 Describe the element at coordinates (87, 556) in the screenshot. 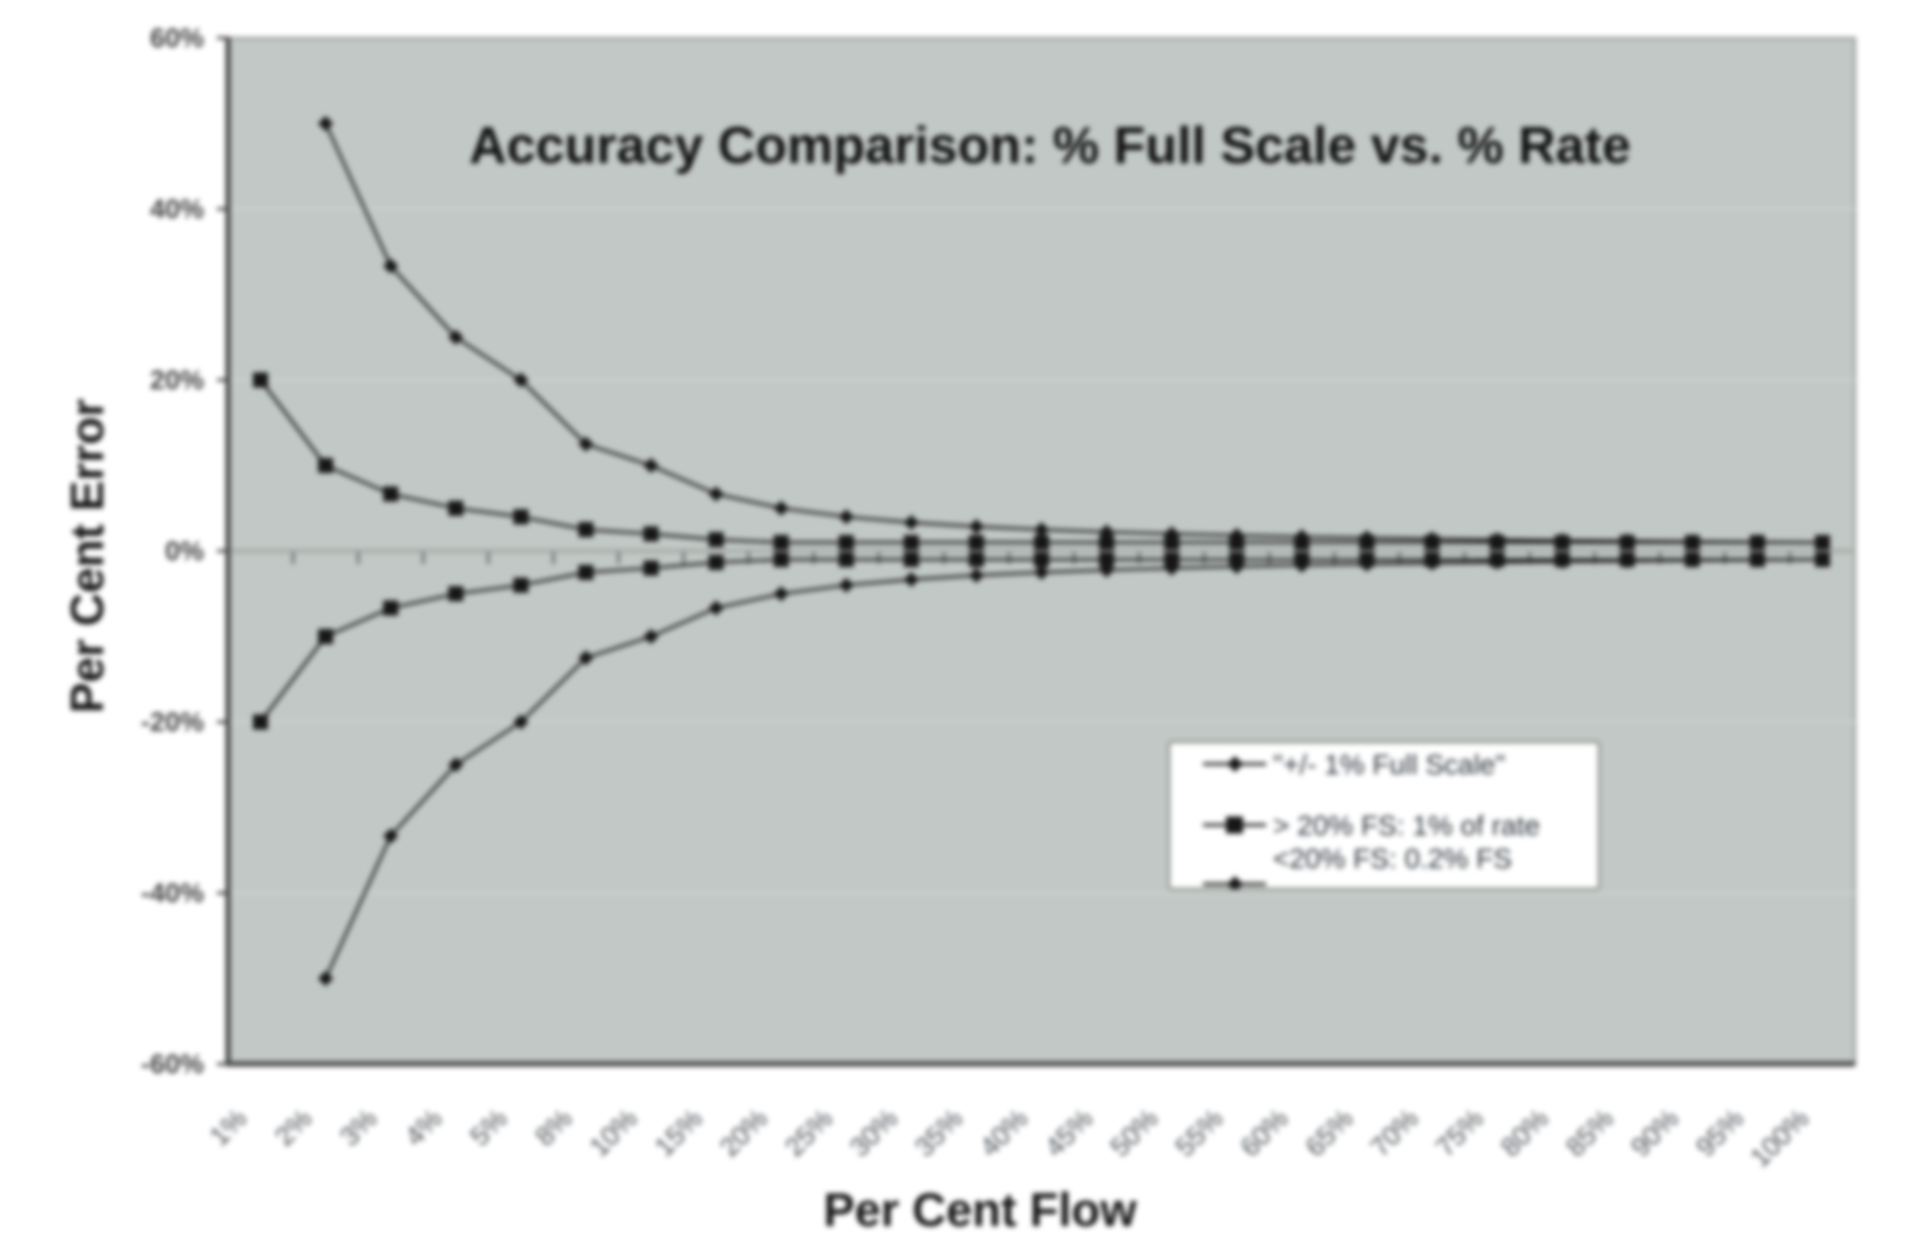

I see `svg-text: Per Cent Error` at that location.